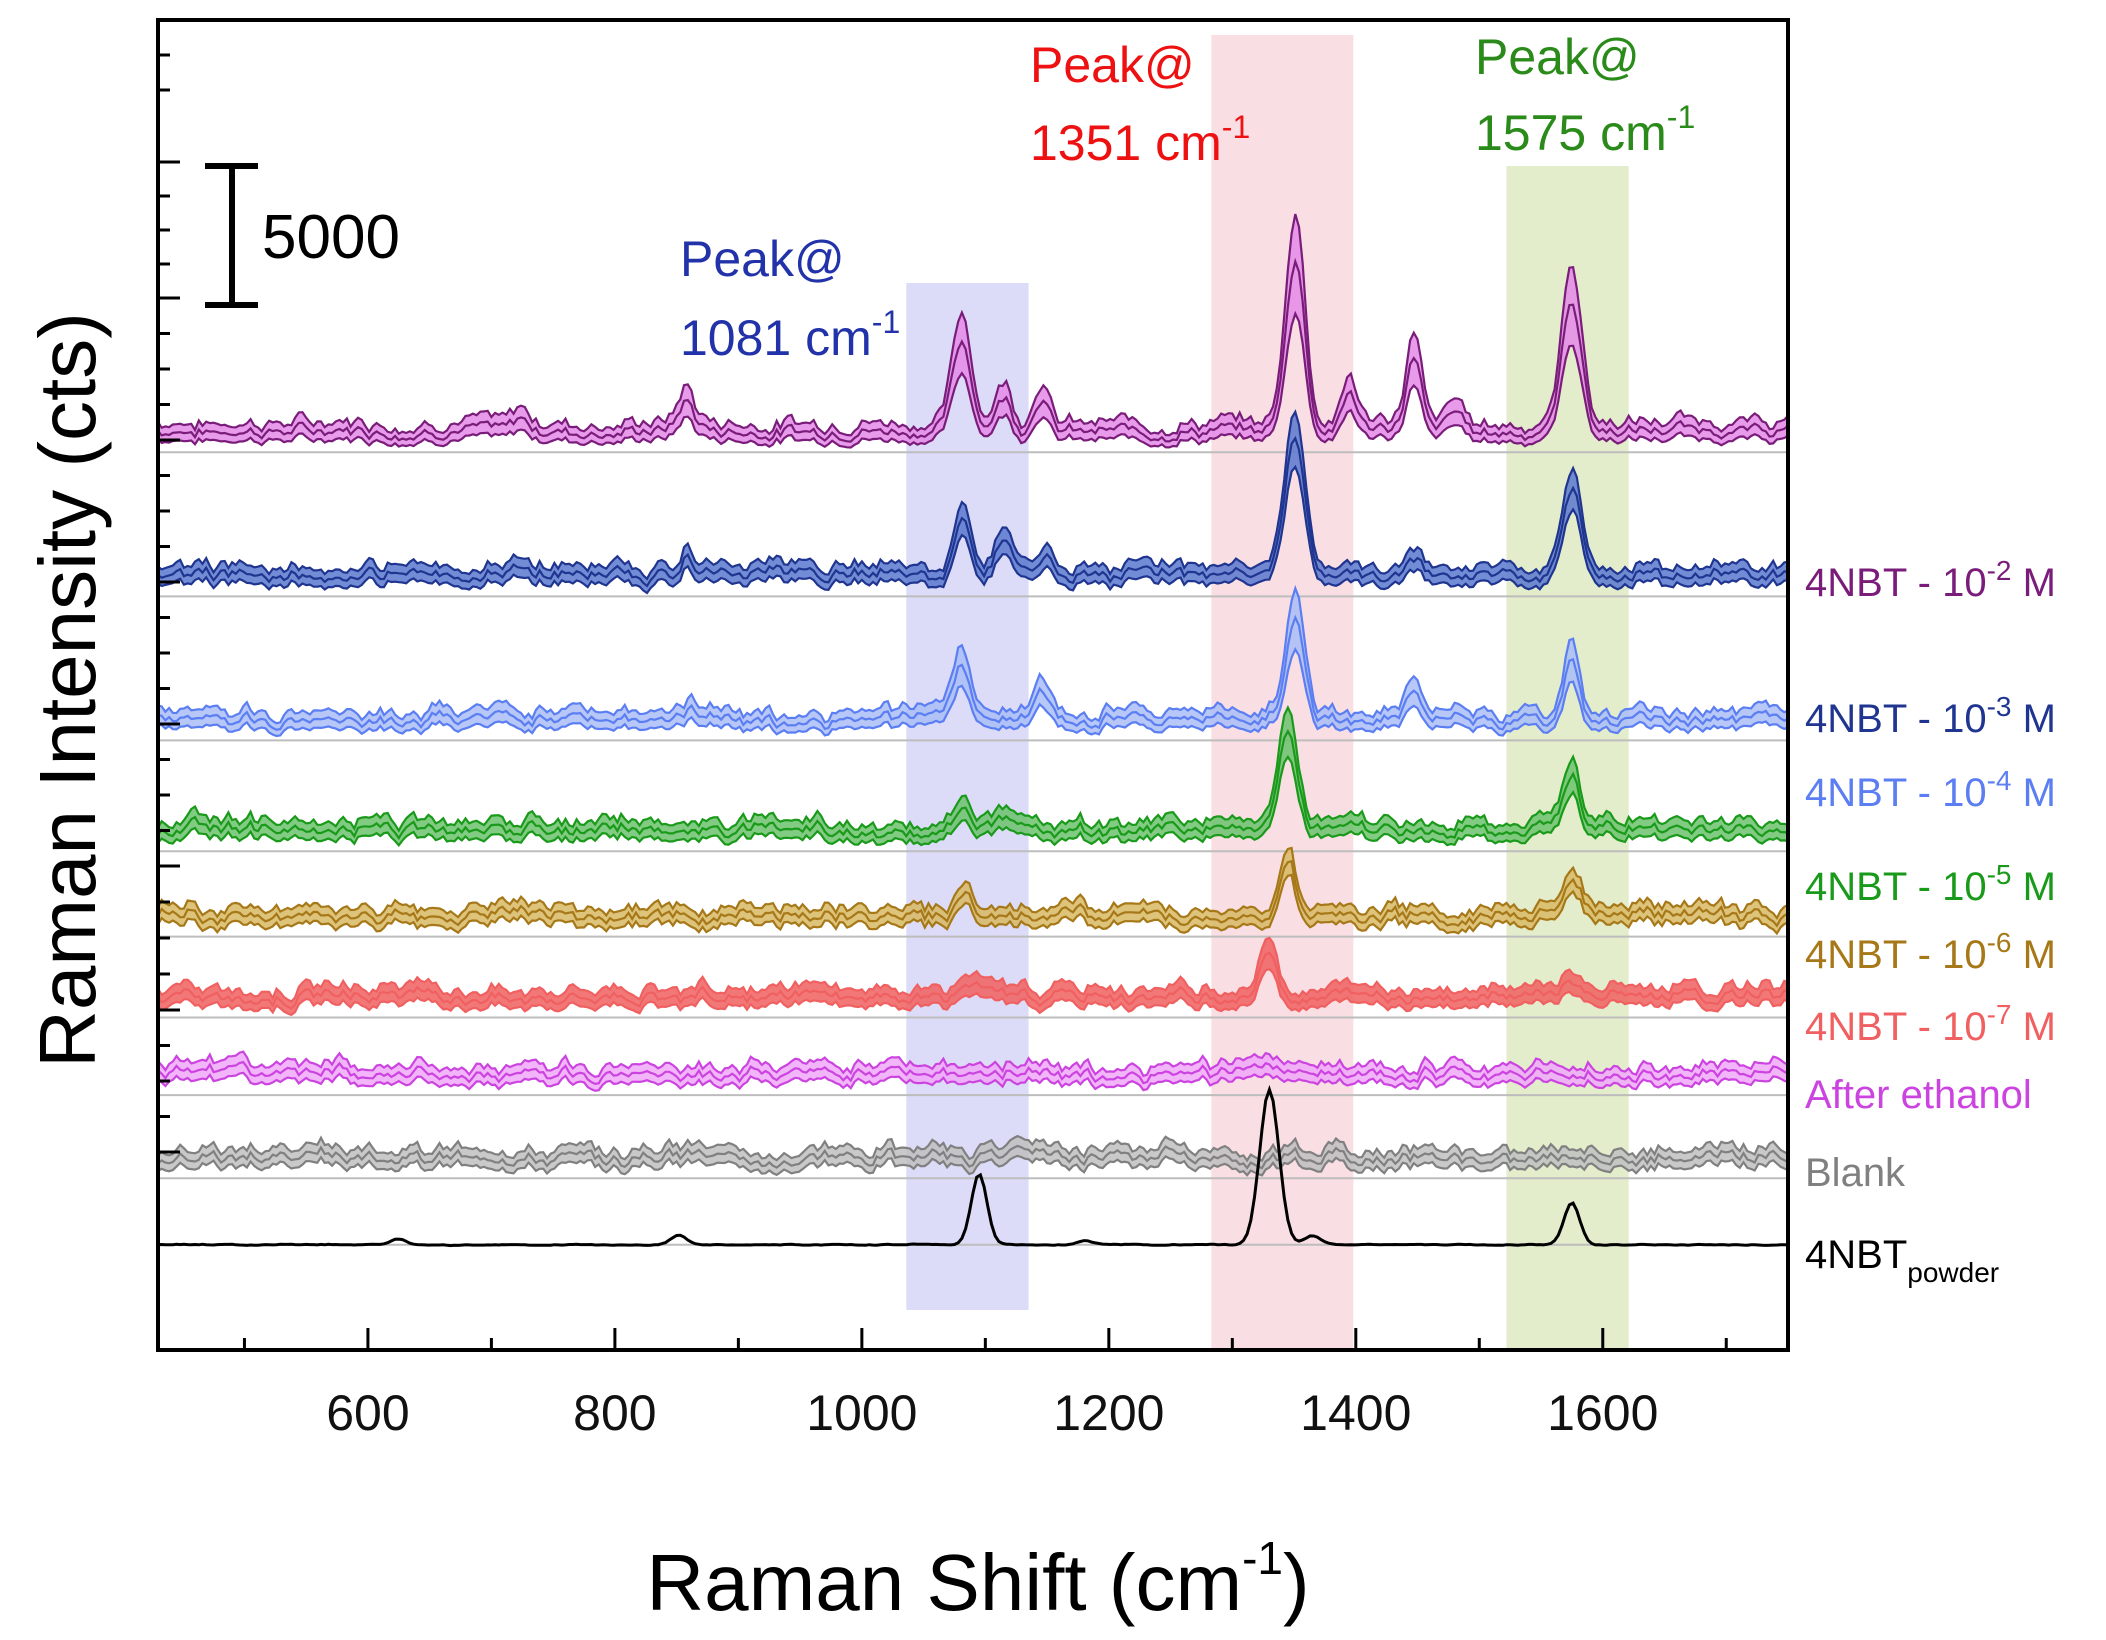 Image resolution: width=2106 pixels, height=1640 pixels. What do you see at coordinates (1999, 942) in the screenshot?
I see `series-label-exp-4: -6` at bounding box center [1999, 942].